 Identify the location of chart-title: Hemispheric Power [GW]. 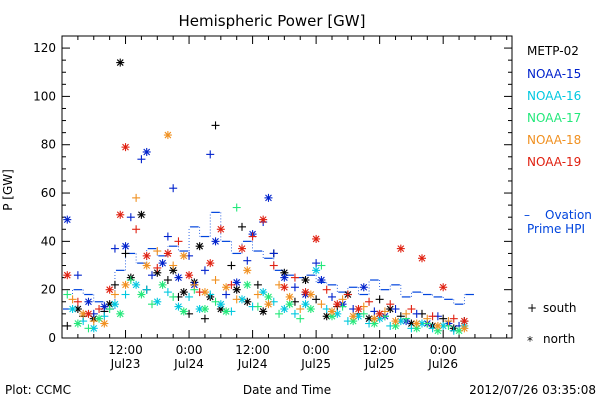
(272, 21).